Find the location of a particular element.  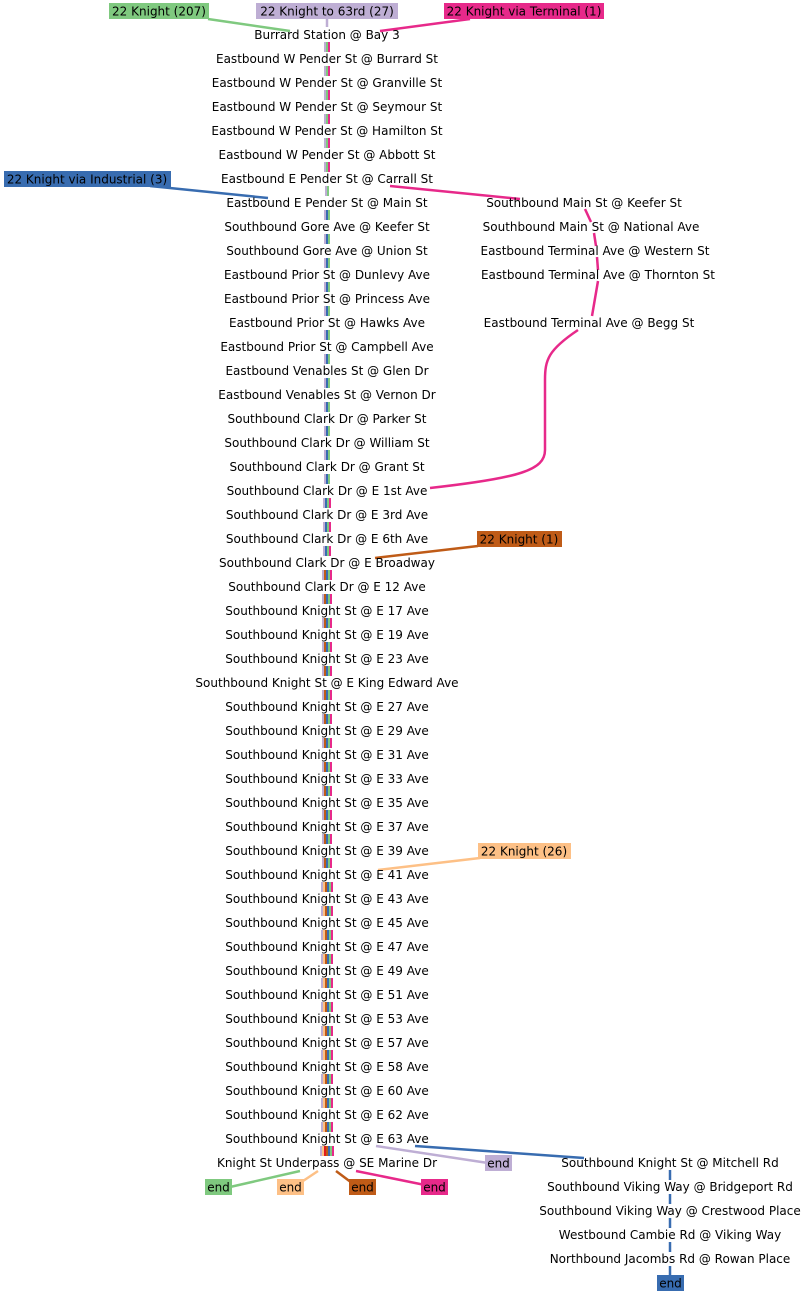

stop-label: Eastbound Prior St @ Hawks Ave is located at coordinates (327, 323).